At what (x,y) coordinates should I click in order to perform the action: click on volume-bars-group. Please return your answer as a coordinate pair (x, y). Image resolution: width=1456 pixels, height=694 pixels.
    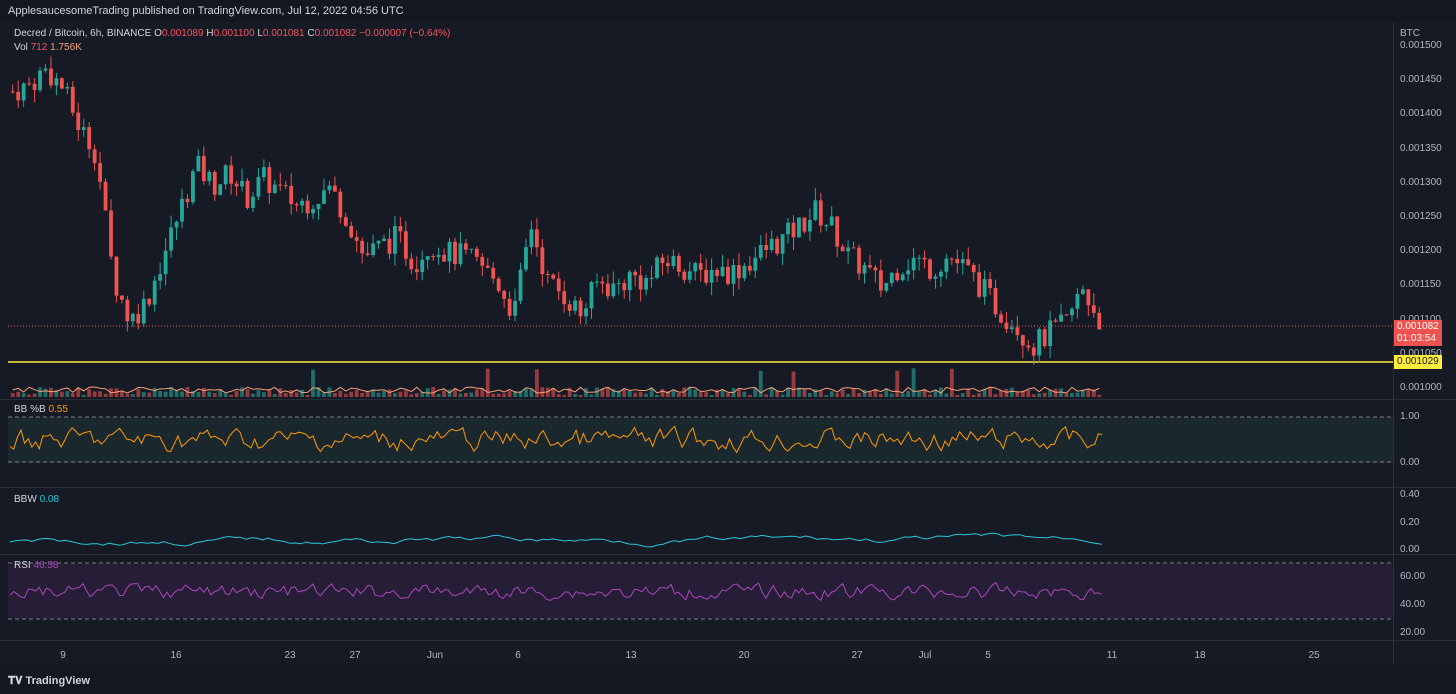
    Looking at the image, I should click on (556, 382).